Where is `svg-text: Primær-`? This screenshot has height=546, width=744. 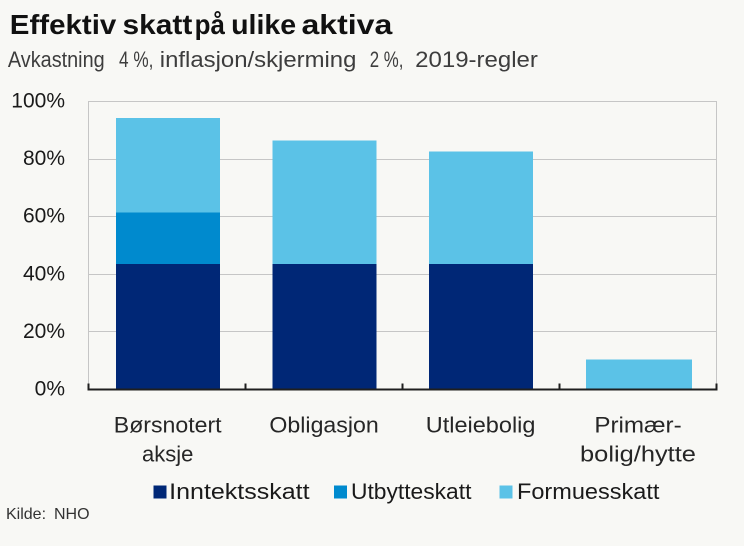 svg-text: Primær- is located at coordinates (637, 425).